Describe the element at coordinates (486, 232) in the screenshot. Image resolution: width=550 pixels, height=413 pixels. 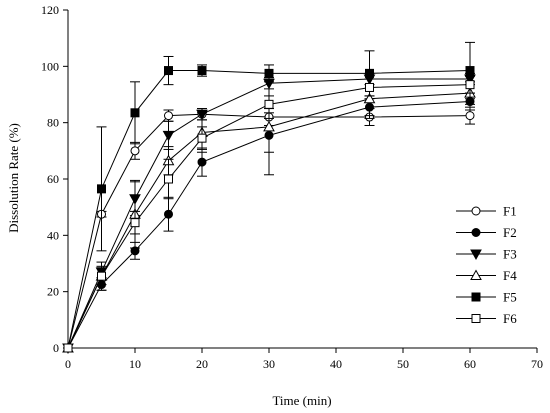
I see `legend-item-f2: F2` at that location.